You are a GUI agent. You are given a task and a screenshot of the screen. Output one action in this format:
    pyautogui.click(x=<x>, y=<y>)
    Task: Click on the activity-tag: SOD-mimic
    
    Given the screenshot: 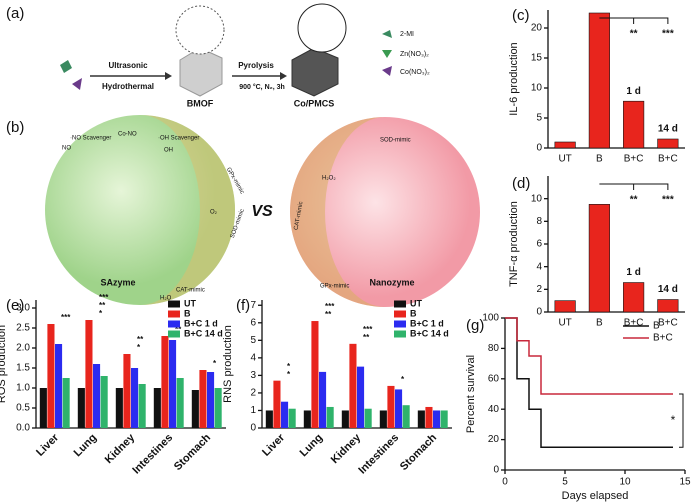 What is the action you would take?
    pyautogui.click(x=395, y=141)
    